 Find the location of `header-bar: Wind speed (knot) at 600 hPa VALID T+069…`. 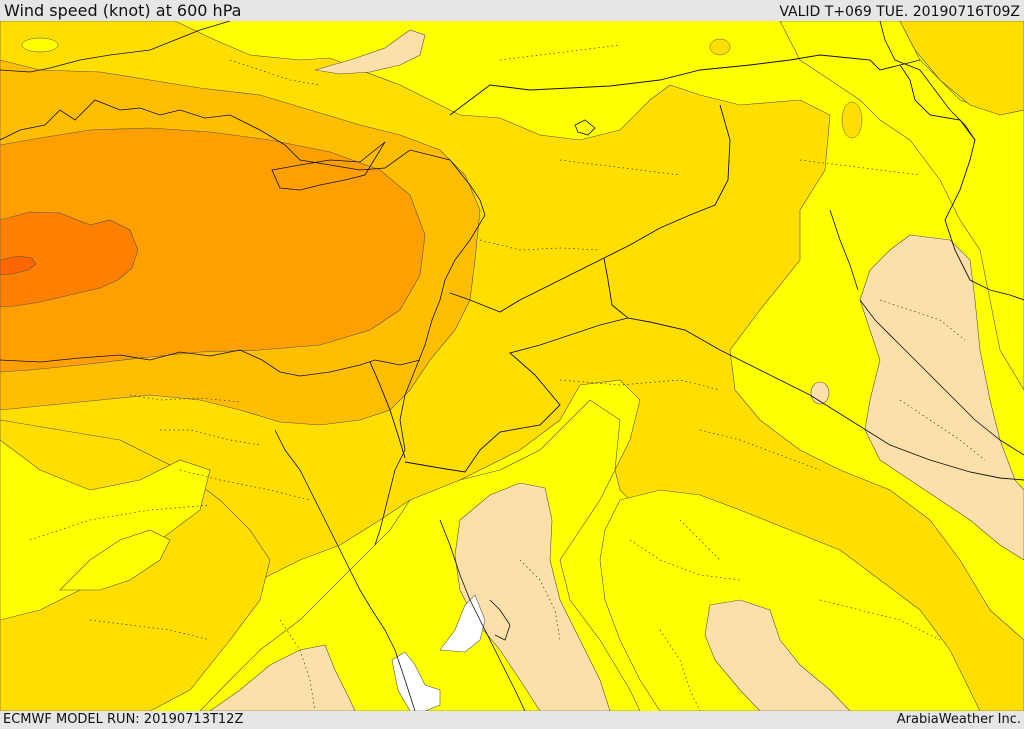

header-bar: Wind speed (knot) at 600 hPa VALID T+069… is located at coordinates (512, 10).